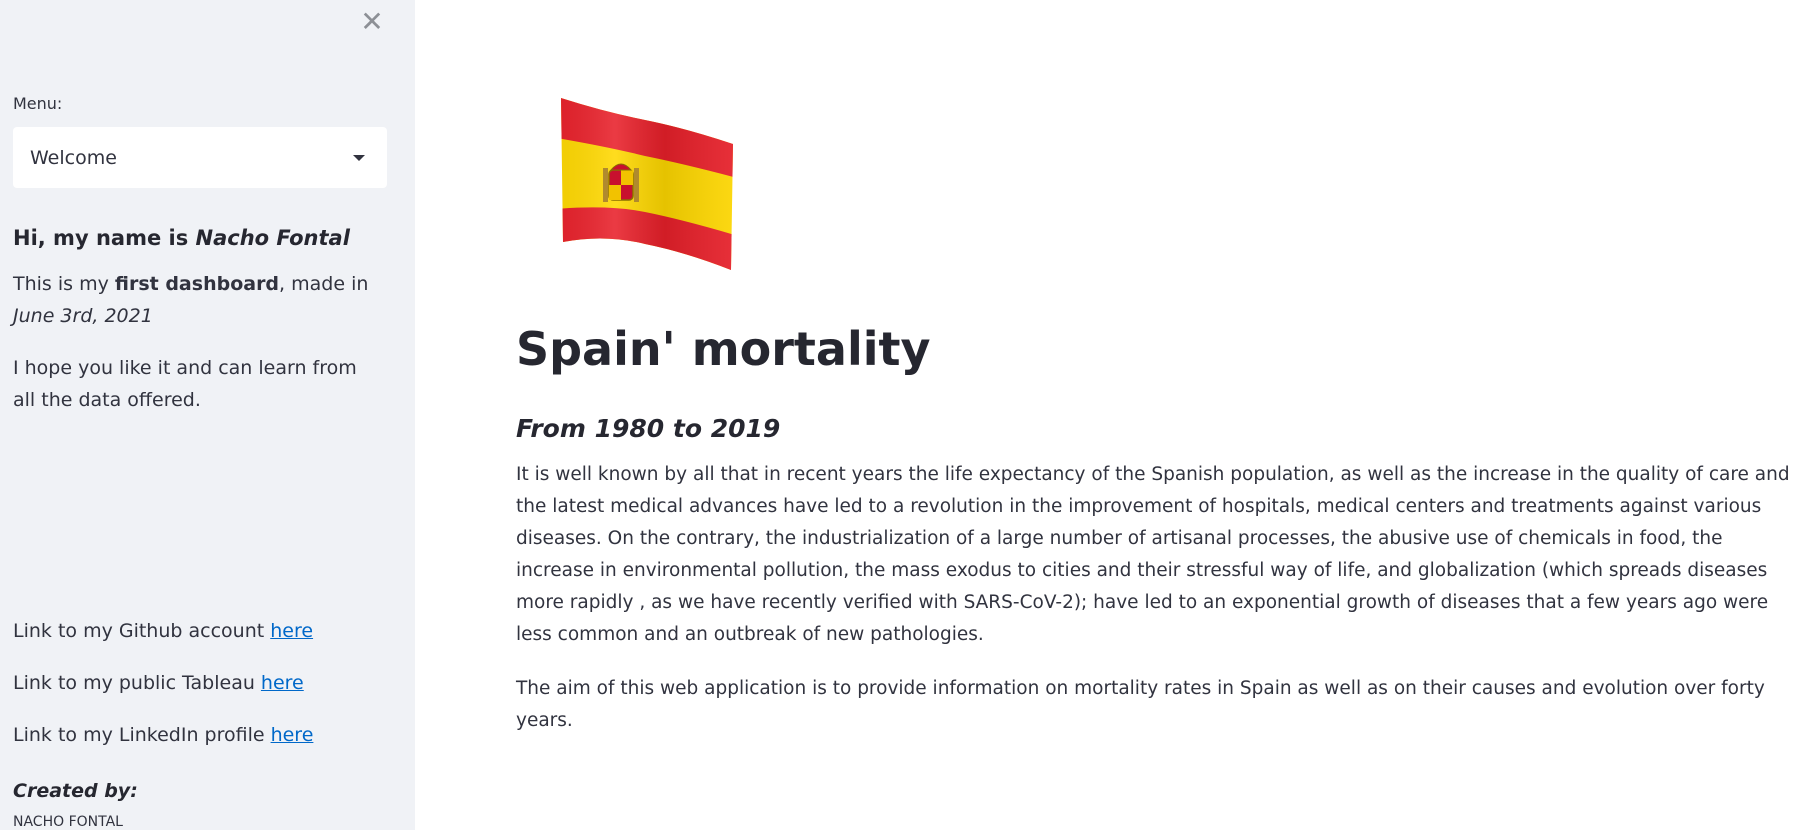 The width and height of the screenshot is (1819, 830). Describe the element at coordinates (282, 683) in the screenshot. I see `tableau-link: here` at that location.